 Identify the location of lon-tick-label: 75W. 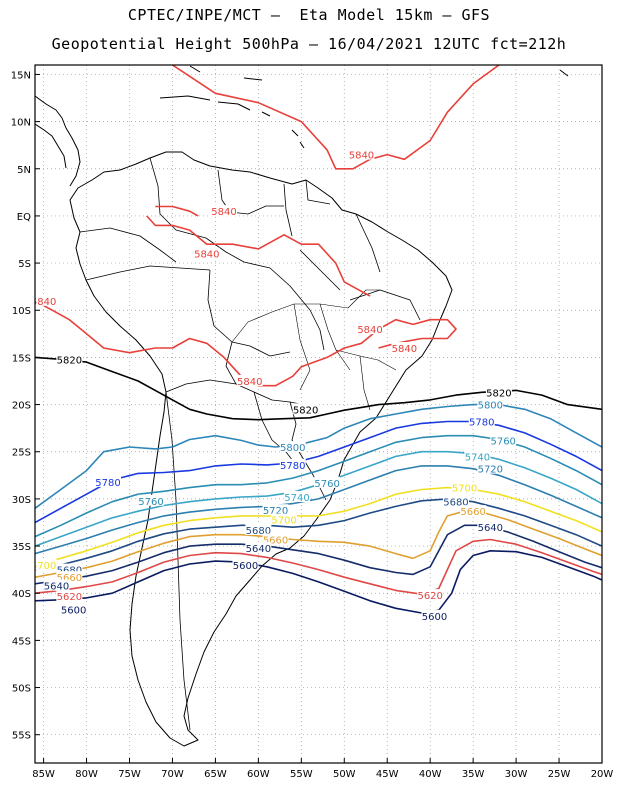
(129, 774).